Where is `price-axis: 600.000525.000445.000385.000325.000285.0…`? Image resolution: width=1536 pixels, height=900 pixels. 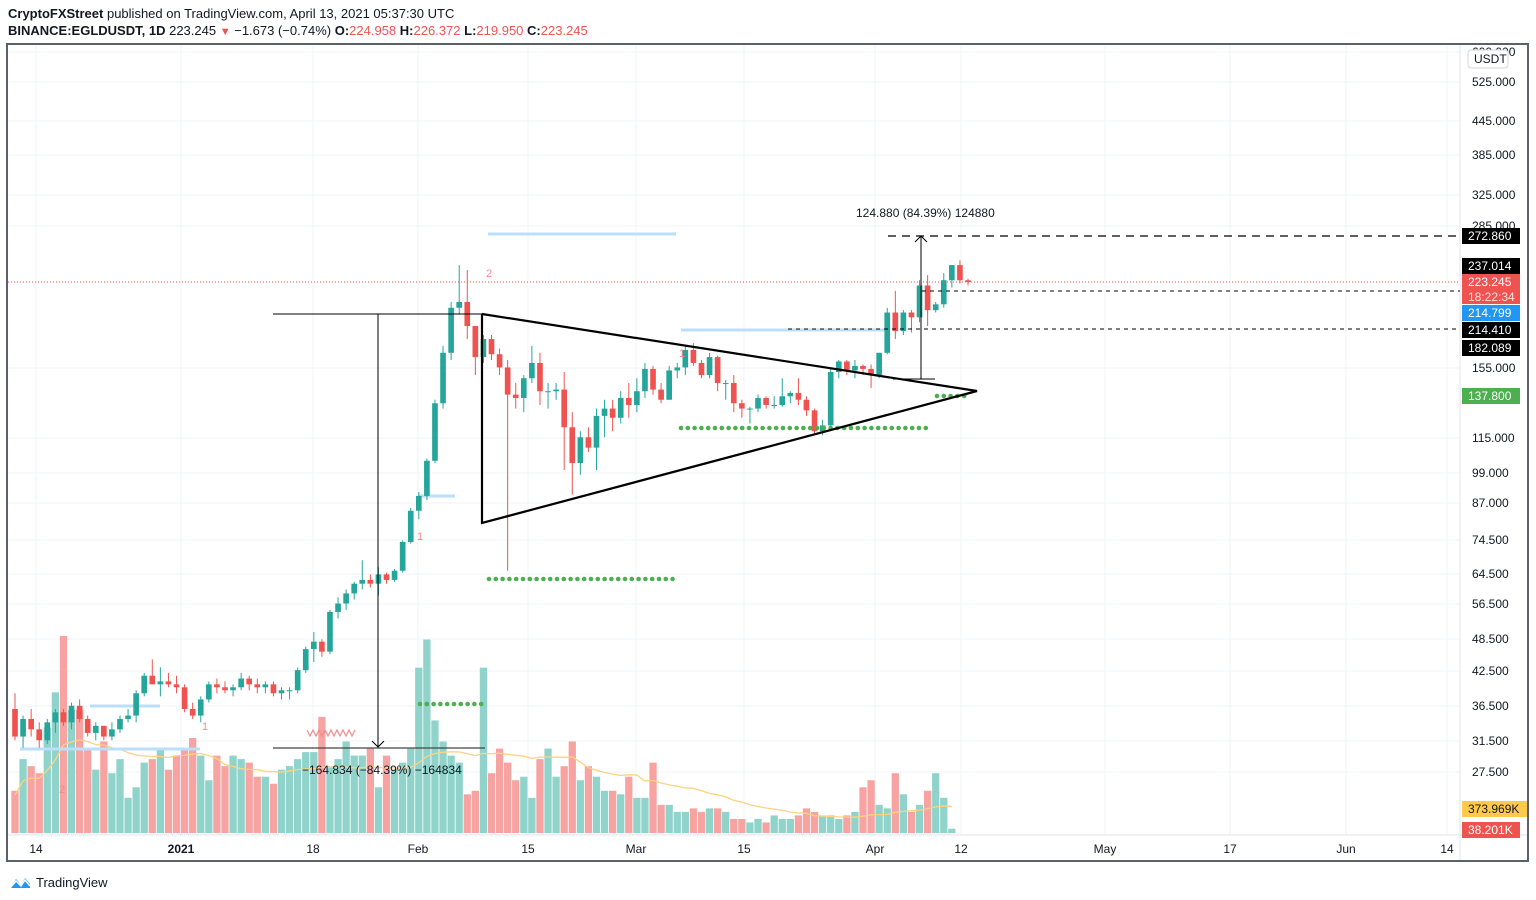
price-axis: 600.000525.000445.000385.000325.000285.0… is located at coordinates (1491, 412).